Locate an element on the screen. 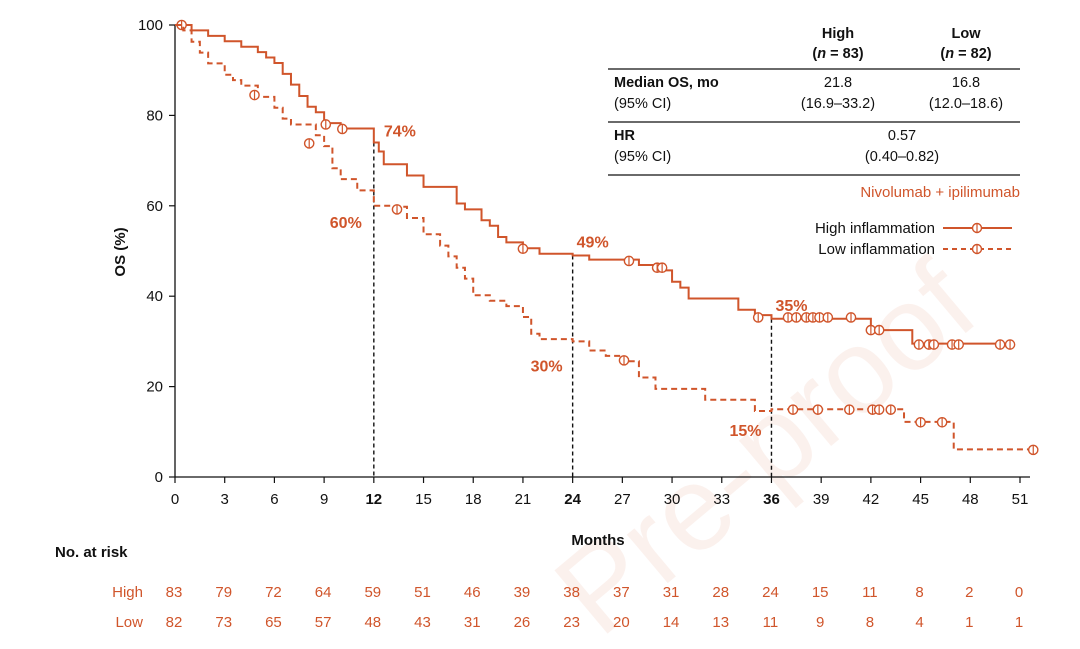 The image size is (1080, 649). risk-value: 2 is located at coordinates (969, 592).